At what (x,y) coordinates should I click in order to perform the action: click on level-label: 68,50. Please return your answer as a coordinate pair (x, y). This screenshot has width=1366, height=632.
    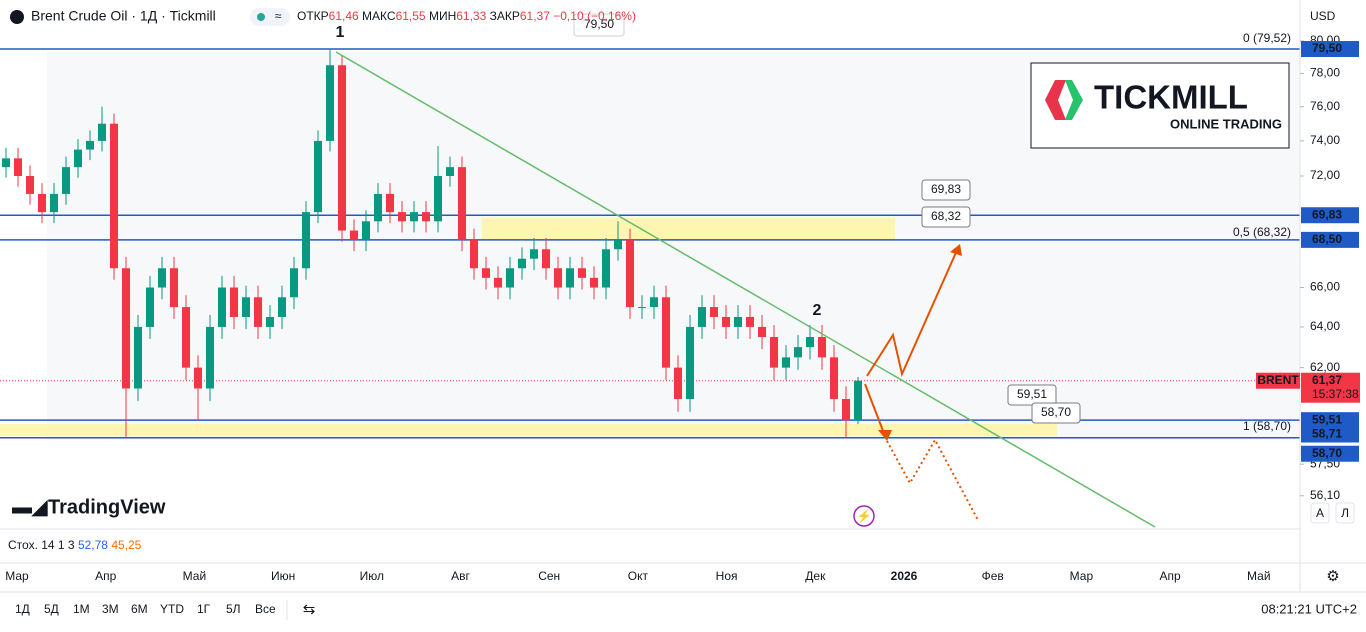
    Looking at the image, I should click on (1327, 239).